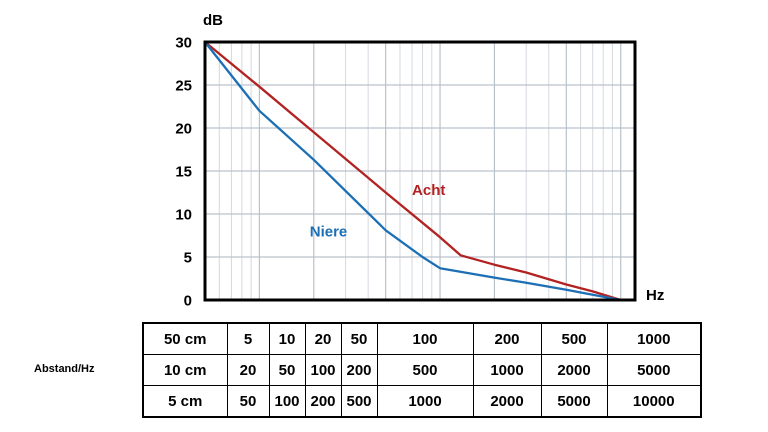 The height and width of the screenshot is (432, 768). What do you see at coordinates (655, 295) in the screenshot?
I see `x-axis-unit-label: Hz` at bounding box center [655, 295].